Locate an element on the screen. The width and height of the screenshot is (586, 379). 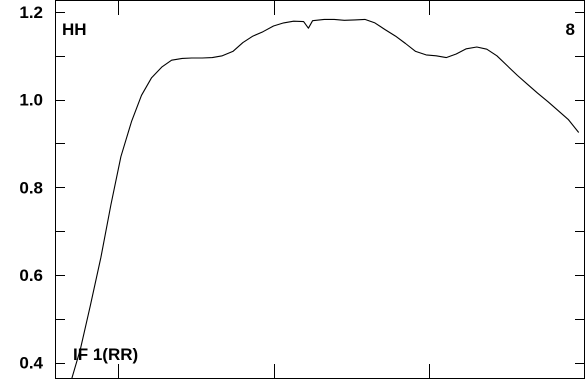
y-tick-label: 0.6 is located at coordinates (31, 275).